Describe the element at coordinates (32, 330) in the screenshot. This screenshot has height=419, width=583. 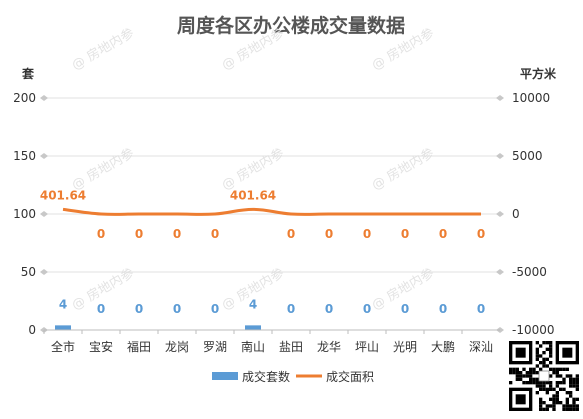
I see `left-tick-label: 0` at that location.